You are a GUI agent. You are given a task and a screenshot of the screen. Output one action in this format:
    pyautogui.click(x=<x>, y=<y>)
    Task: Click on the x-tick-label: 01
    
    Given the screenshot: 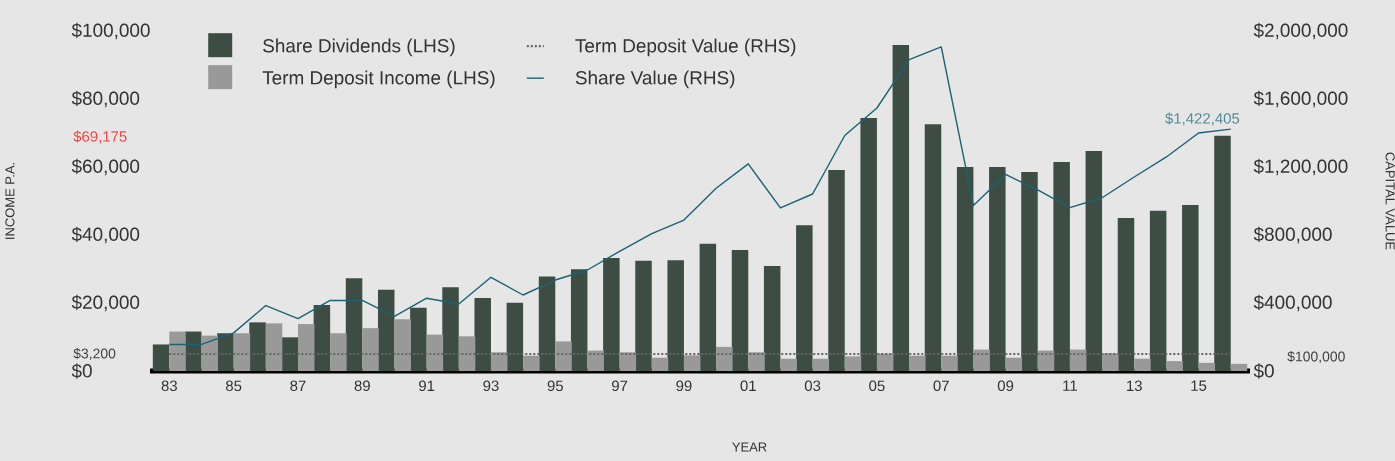 What is the action you would take?
    pyautogui.click(x=748, y=386)
    